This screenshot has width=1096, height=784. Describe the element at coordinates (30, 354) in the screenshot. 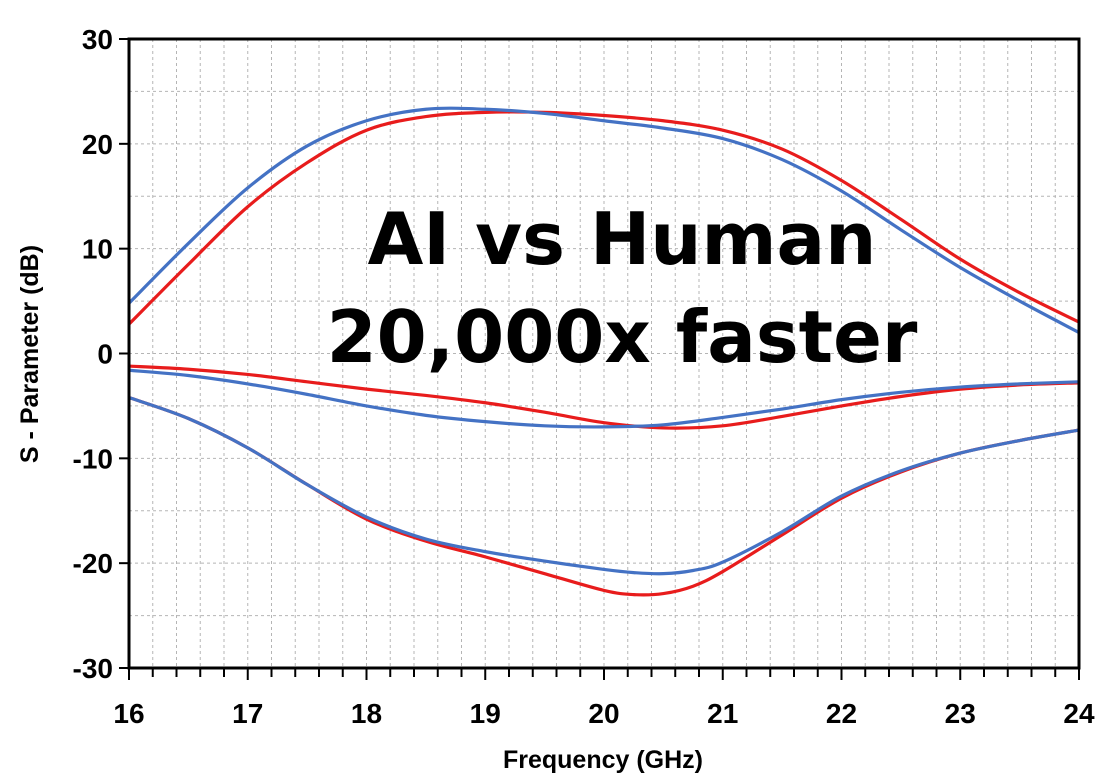

I see `y-axis-title: S - Parameter (dB)` at that location.